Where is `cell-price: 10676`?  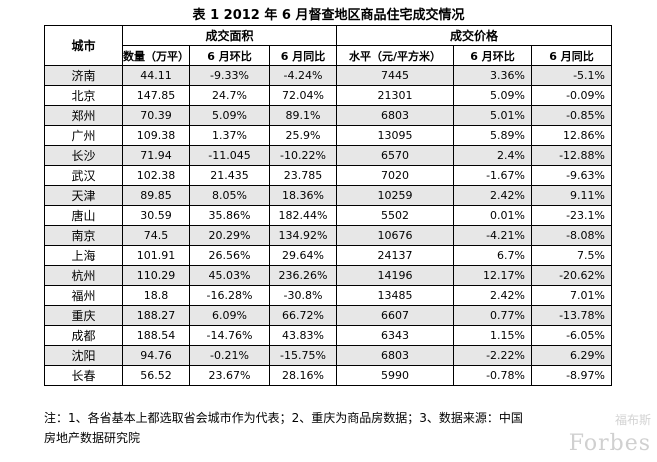
cell-price: 10676 is located at coordinates (395, 235).